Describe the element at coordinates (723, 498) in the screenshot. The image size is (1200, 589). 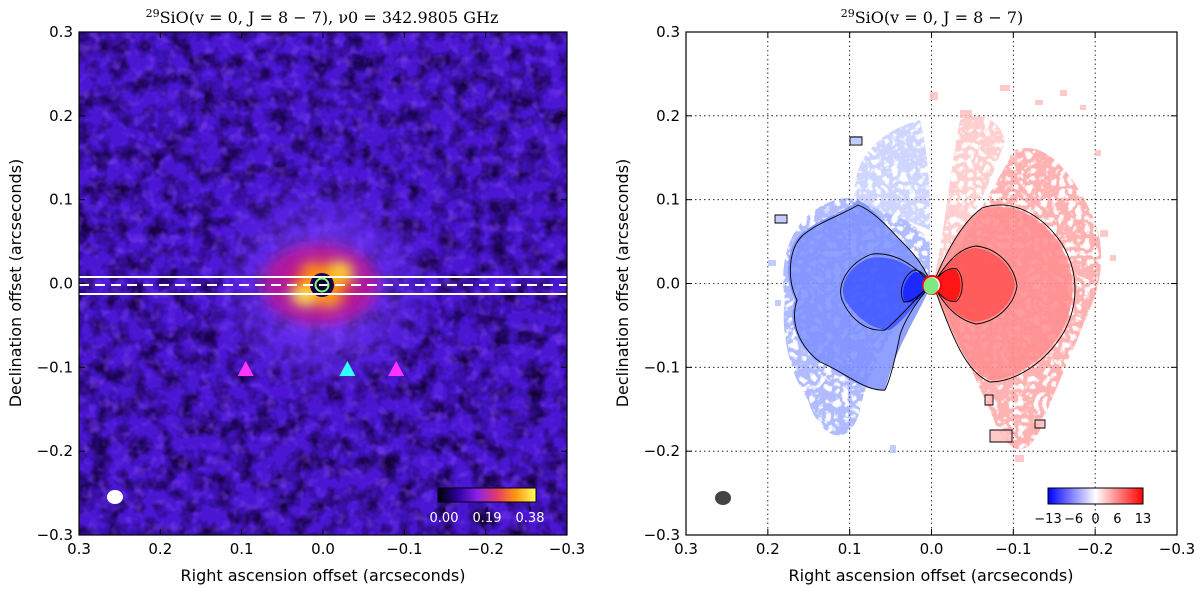
I see `beam-ellipse-right` at that location.